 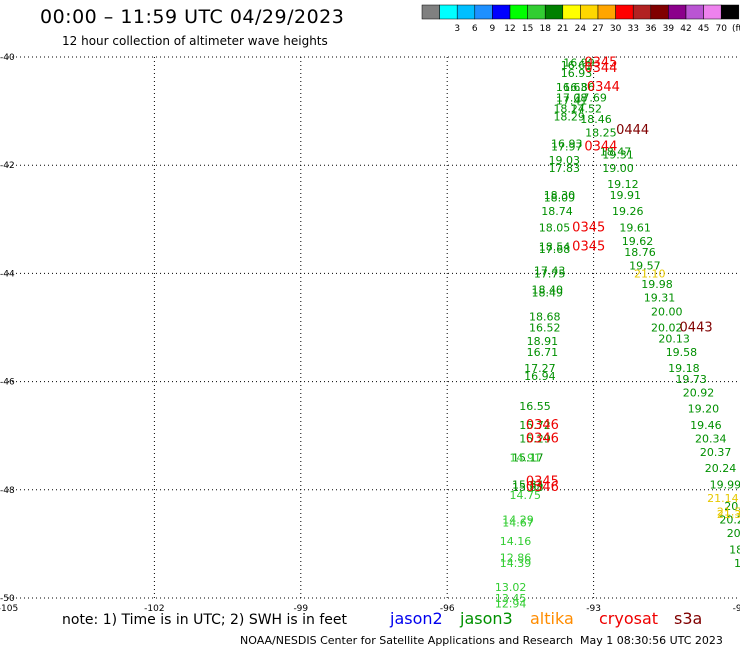 I want to click on y-tick-label: -50, so click(x=7, y=599).